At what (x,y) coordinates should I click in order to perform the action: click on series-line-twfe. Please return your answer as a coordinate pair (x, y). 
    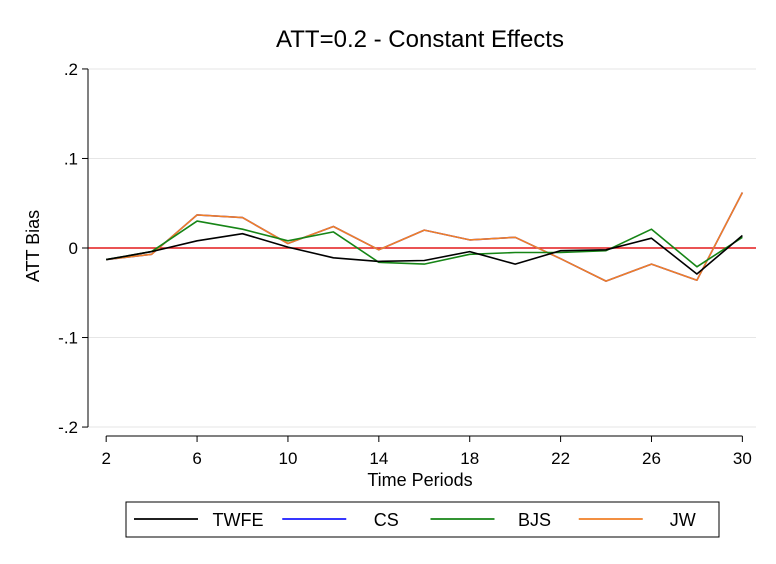
    Looking at the image, I should click on (424, 253).